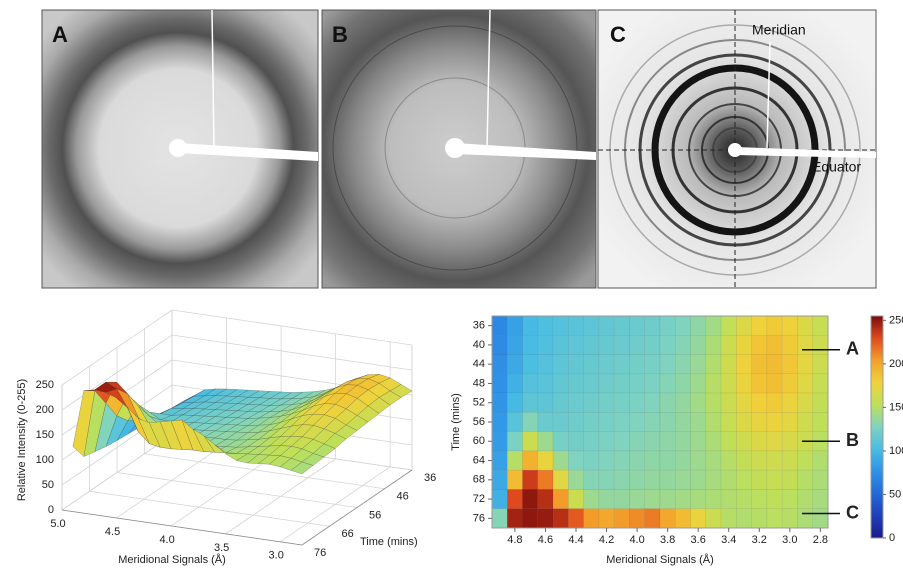 Image resolution: width=903 pixels, height=568 pixels. Describe the element at coordinates (340, 34) in the screenshot. I see `panel-label: B` at that location.